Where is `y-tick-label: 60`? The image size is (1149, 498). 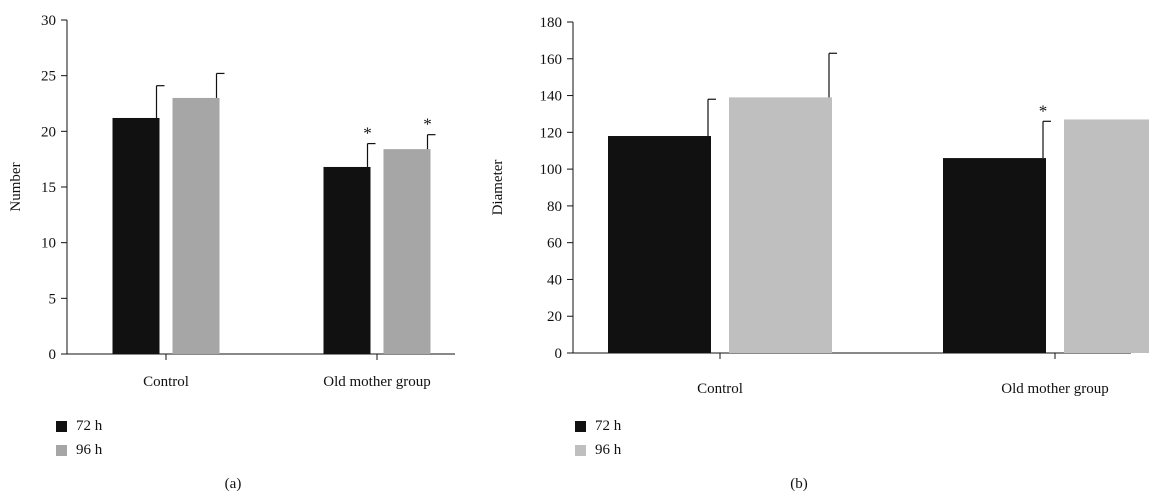
y-tick-label: 60 is located at coordinates (554, 244).